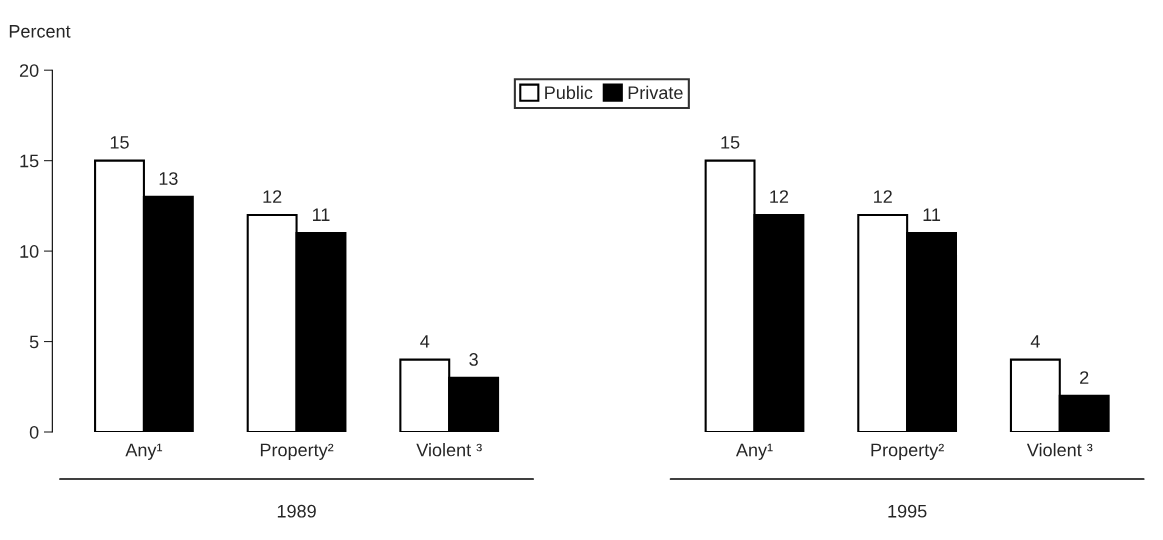 The image size is (1163, 540). I want to click on data-label: 13, so click(168, 178).